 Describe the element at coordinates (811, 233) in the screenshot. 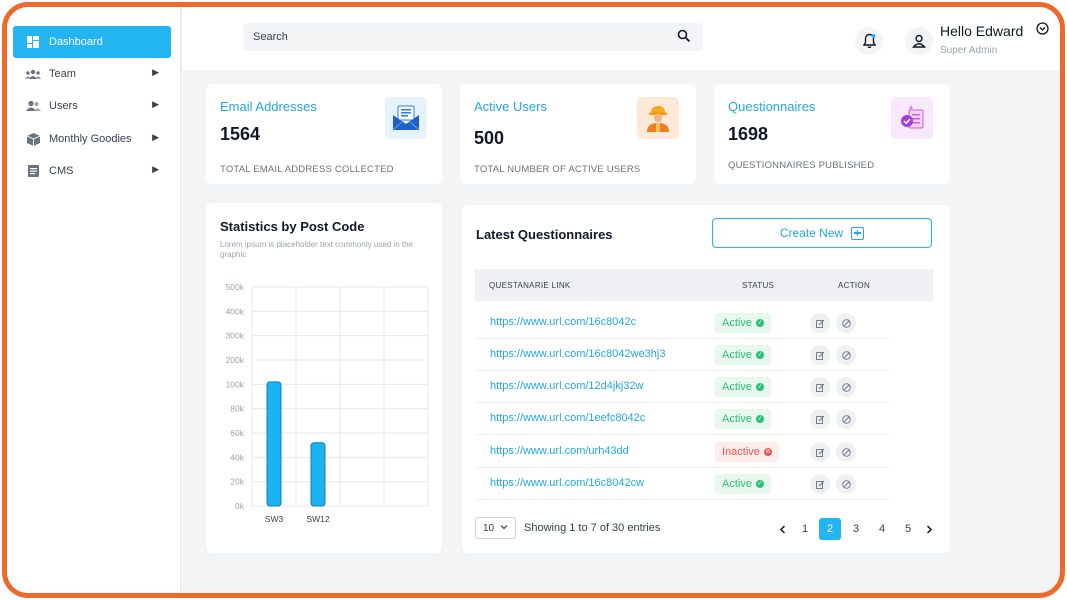

I see `create-new-label: Create New` at that location.